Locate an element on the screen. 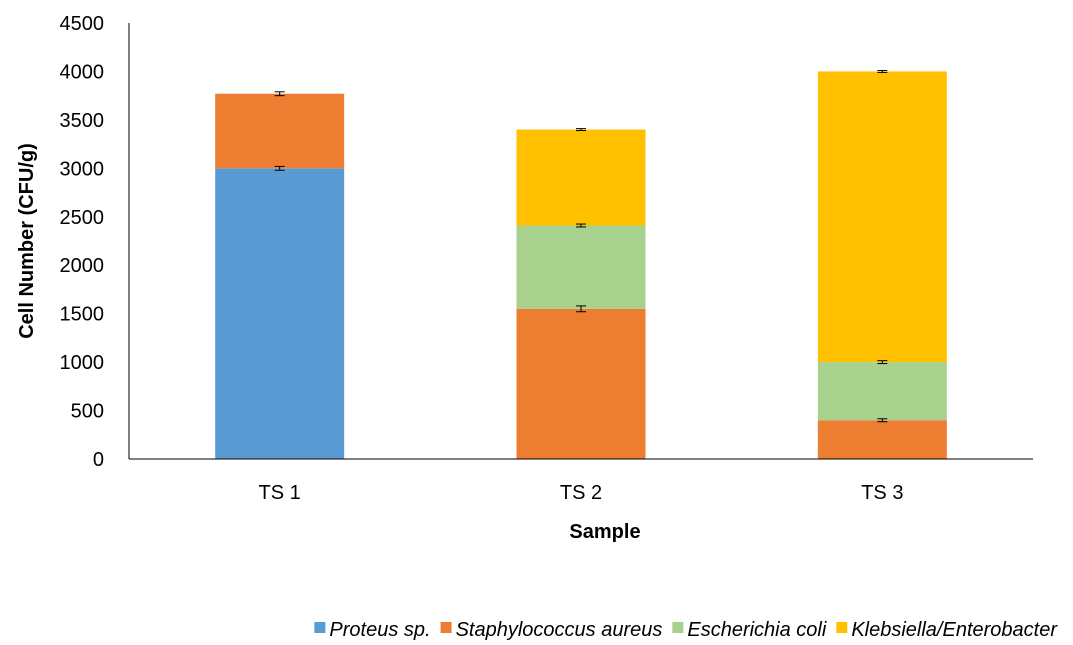 This screenshot has width=1073, height=645. y-tick-label: 2500 is located at coordinates (82, 218).